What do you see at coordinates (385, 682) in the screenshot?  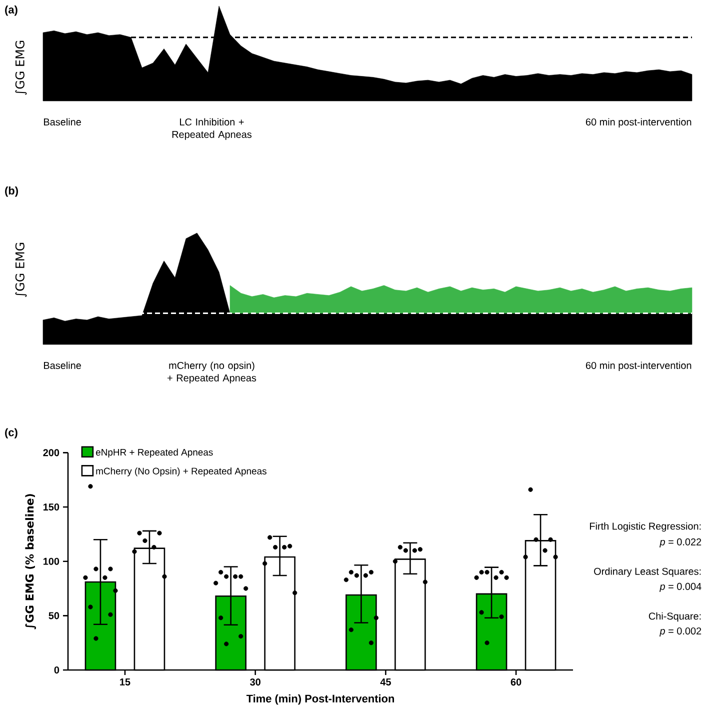 I see `x-tick-label: 45` at bounding box center [385, 682].